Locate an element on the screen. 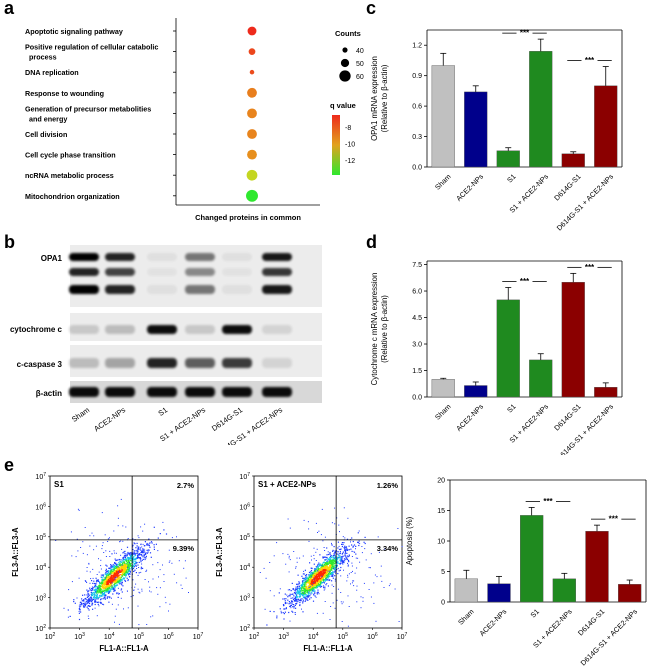 Image resolution: width=650 pixels, height=672 pixels. x-tick-label: 107 is located at coordinates (198, 636).